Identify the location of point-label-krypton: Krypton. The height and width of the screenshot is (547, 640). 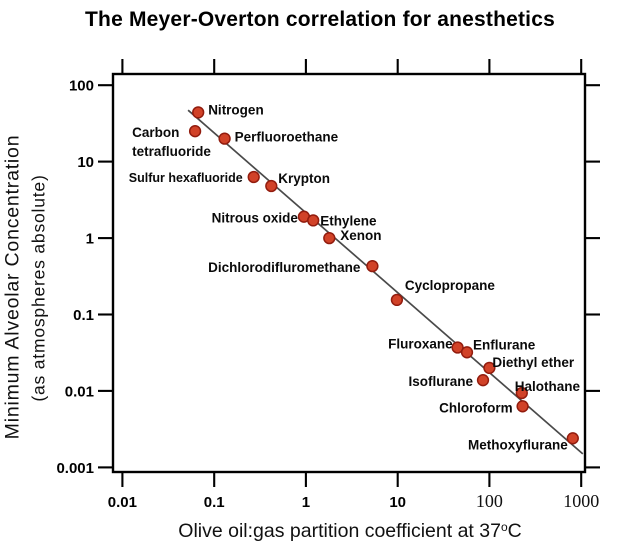
(304, 178).